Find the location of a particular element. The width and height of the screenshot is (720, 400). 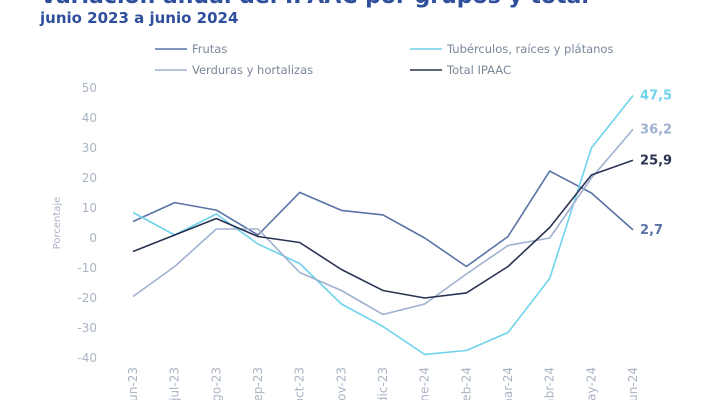

y-tick-label: -30 is located at coordinates (87, 328).